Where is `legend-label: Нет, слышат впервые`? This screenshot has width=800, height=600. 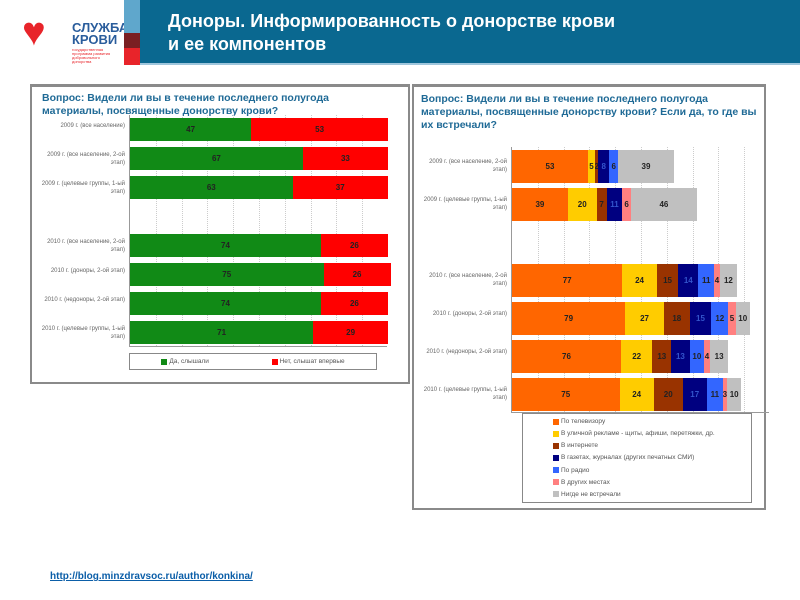
legend-label: Нет, слышат впервые is located at coordinates (312, 361).